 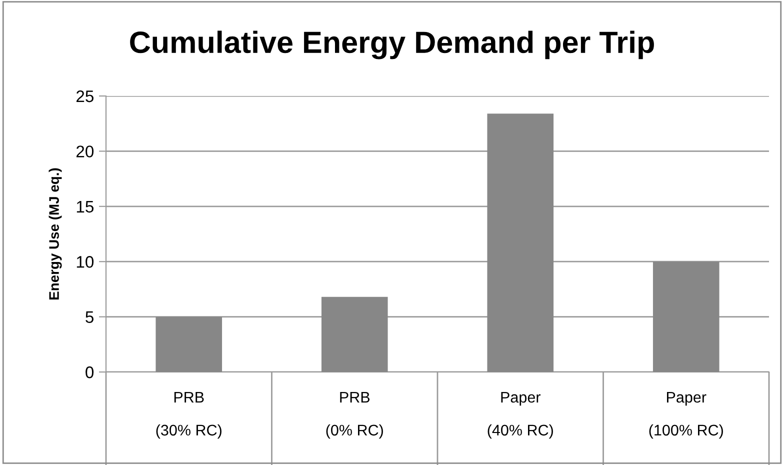 I want to click on y-tick-label: 5, so click(x=90, y=317).